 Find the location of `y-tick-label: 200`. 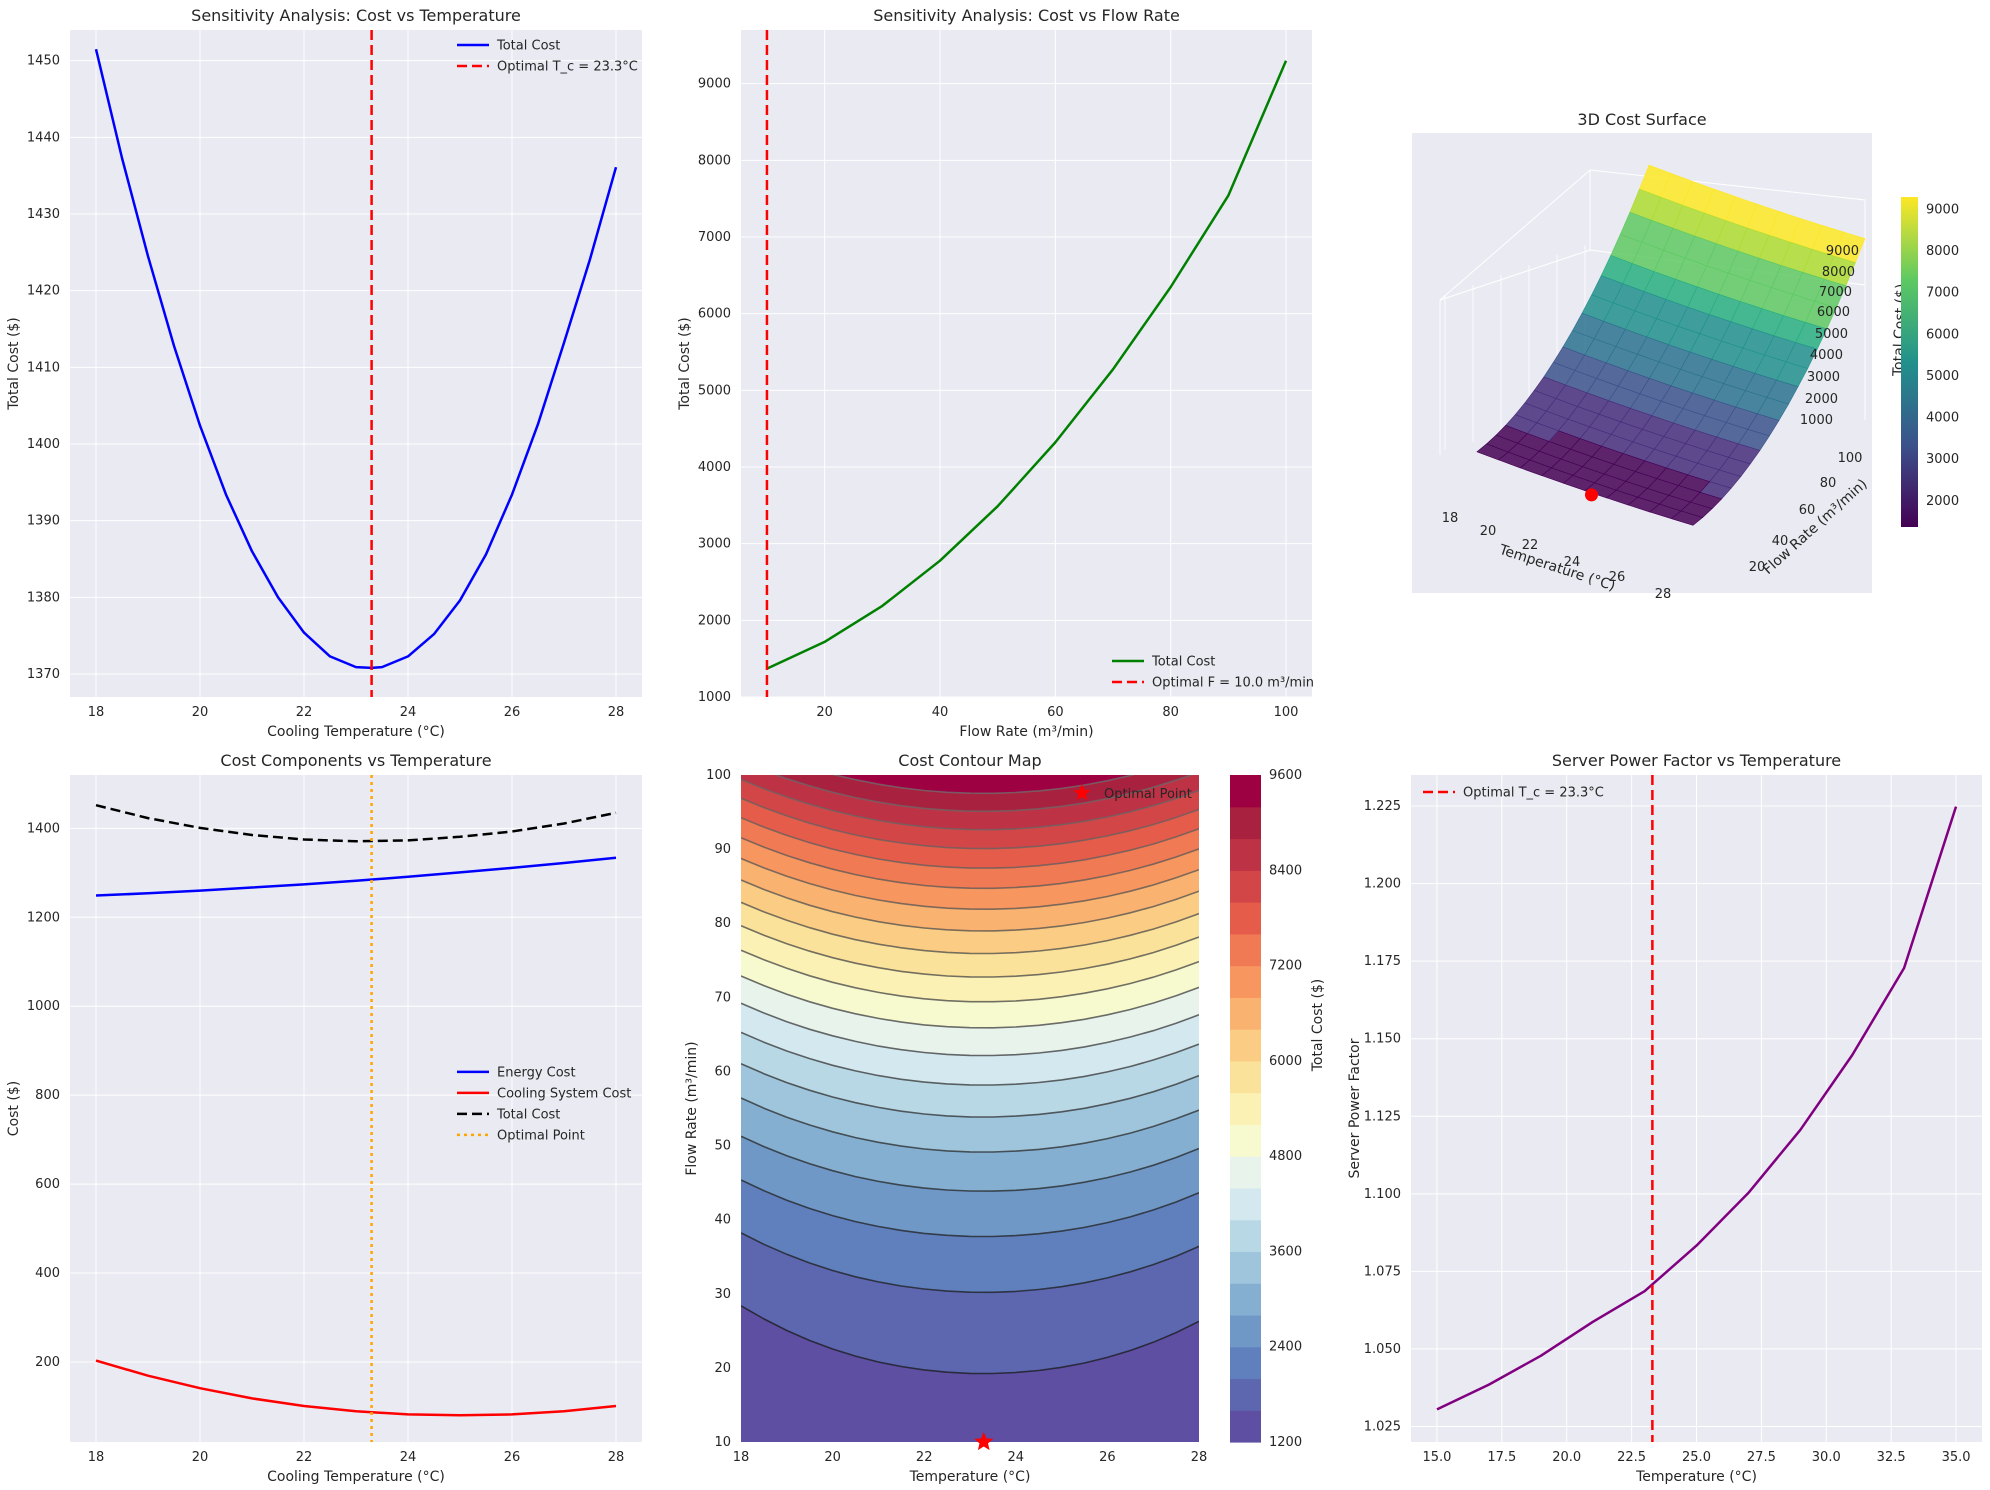

y-tick-label: 200 is located at coordinates (47, 1362).